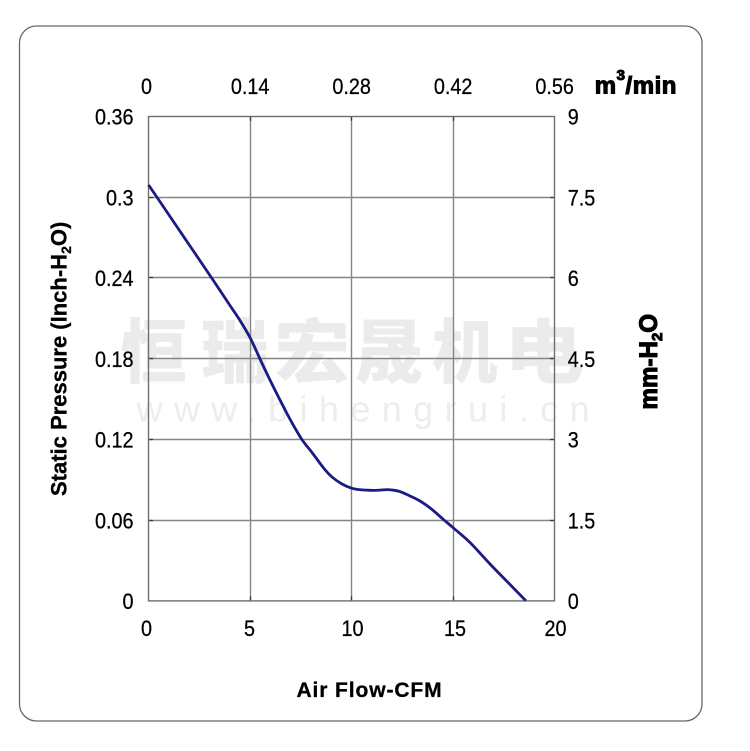 This screenshot has width=750, height=751. What do you see at coordinates (351, 87) in the screenshot?
I see `svg-text: 0.28` at bounding box center [351, 87].